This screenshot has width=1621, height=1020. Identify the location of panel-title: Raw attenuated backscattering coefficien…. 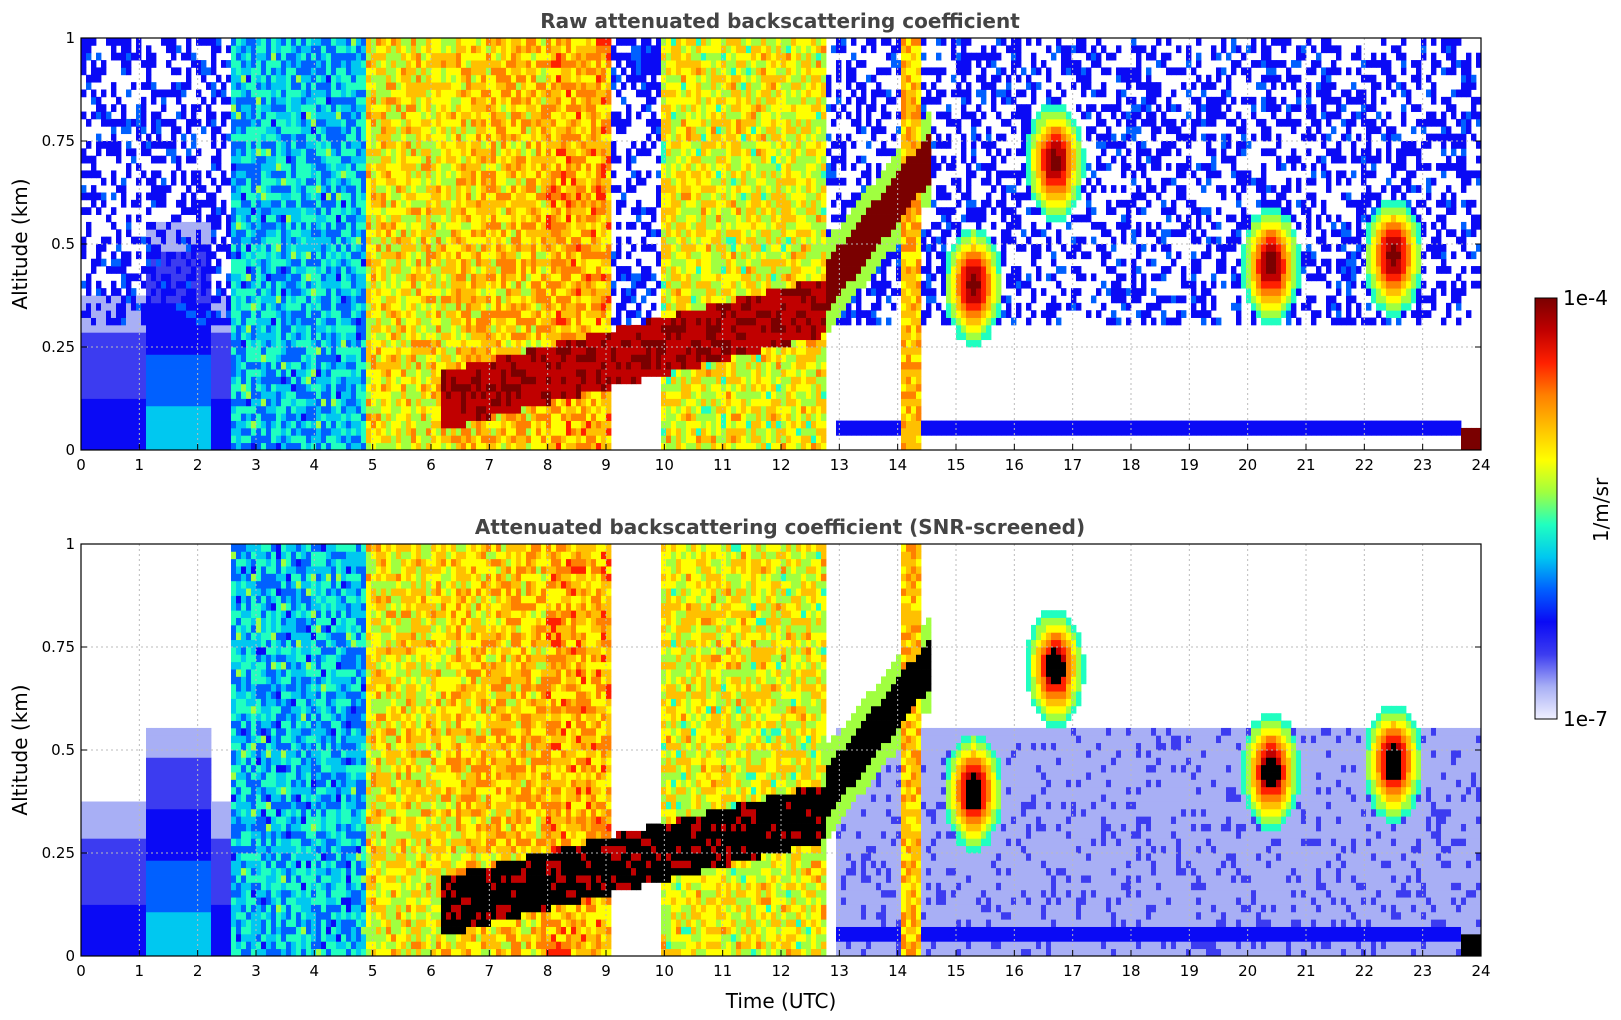
(780, 21).